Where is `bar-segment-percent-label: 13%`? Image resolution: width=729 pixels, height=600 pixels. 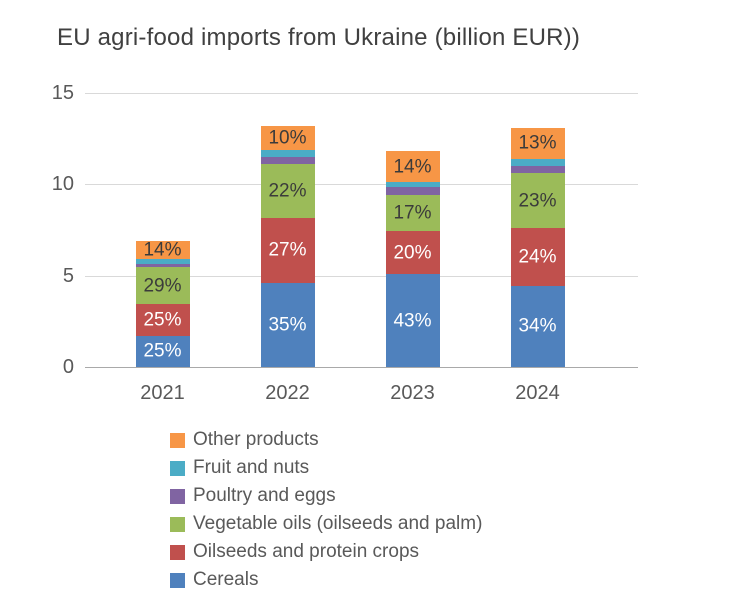 bar-segment-percent-label: 13% is located at coordinates (537, 143).